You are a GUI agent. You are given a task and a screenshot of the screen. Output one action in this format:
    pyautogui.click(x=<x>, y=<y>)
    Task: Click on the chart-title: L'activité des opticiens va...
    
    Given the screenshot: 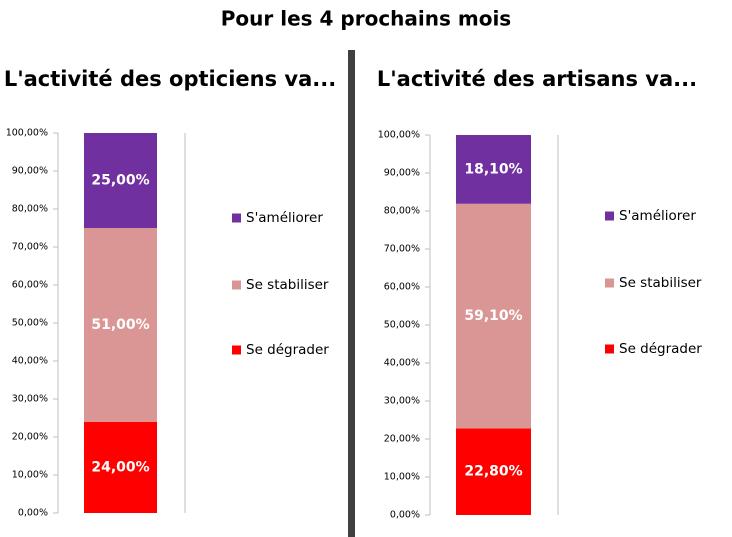 What is the action you would take?
    pyautogui.click(x=170, y=79)
    